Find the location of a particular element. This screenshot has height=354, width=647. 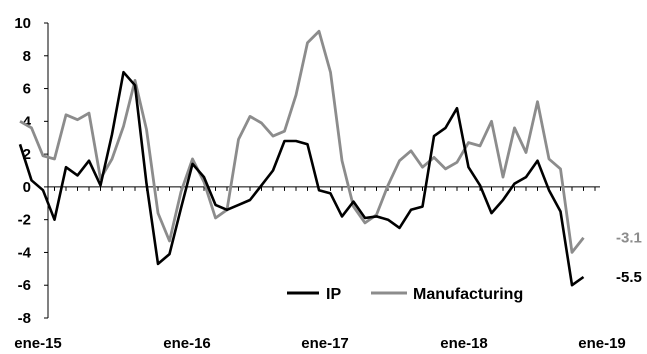

y-tick-label: 4 is located at coordinates (27, 121).